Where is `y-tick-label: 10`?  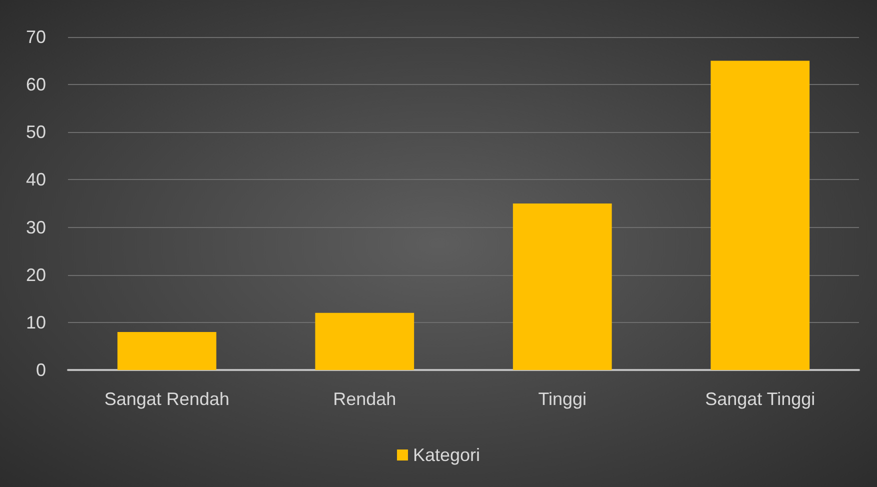
y-tick-label: 10 is located at coordinates (36, 322).